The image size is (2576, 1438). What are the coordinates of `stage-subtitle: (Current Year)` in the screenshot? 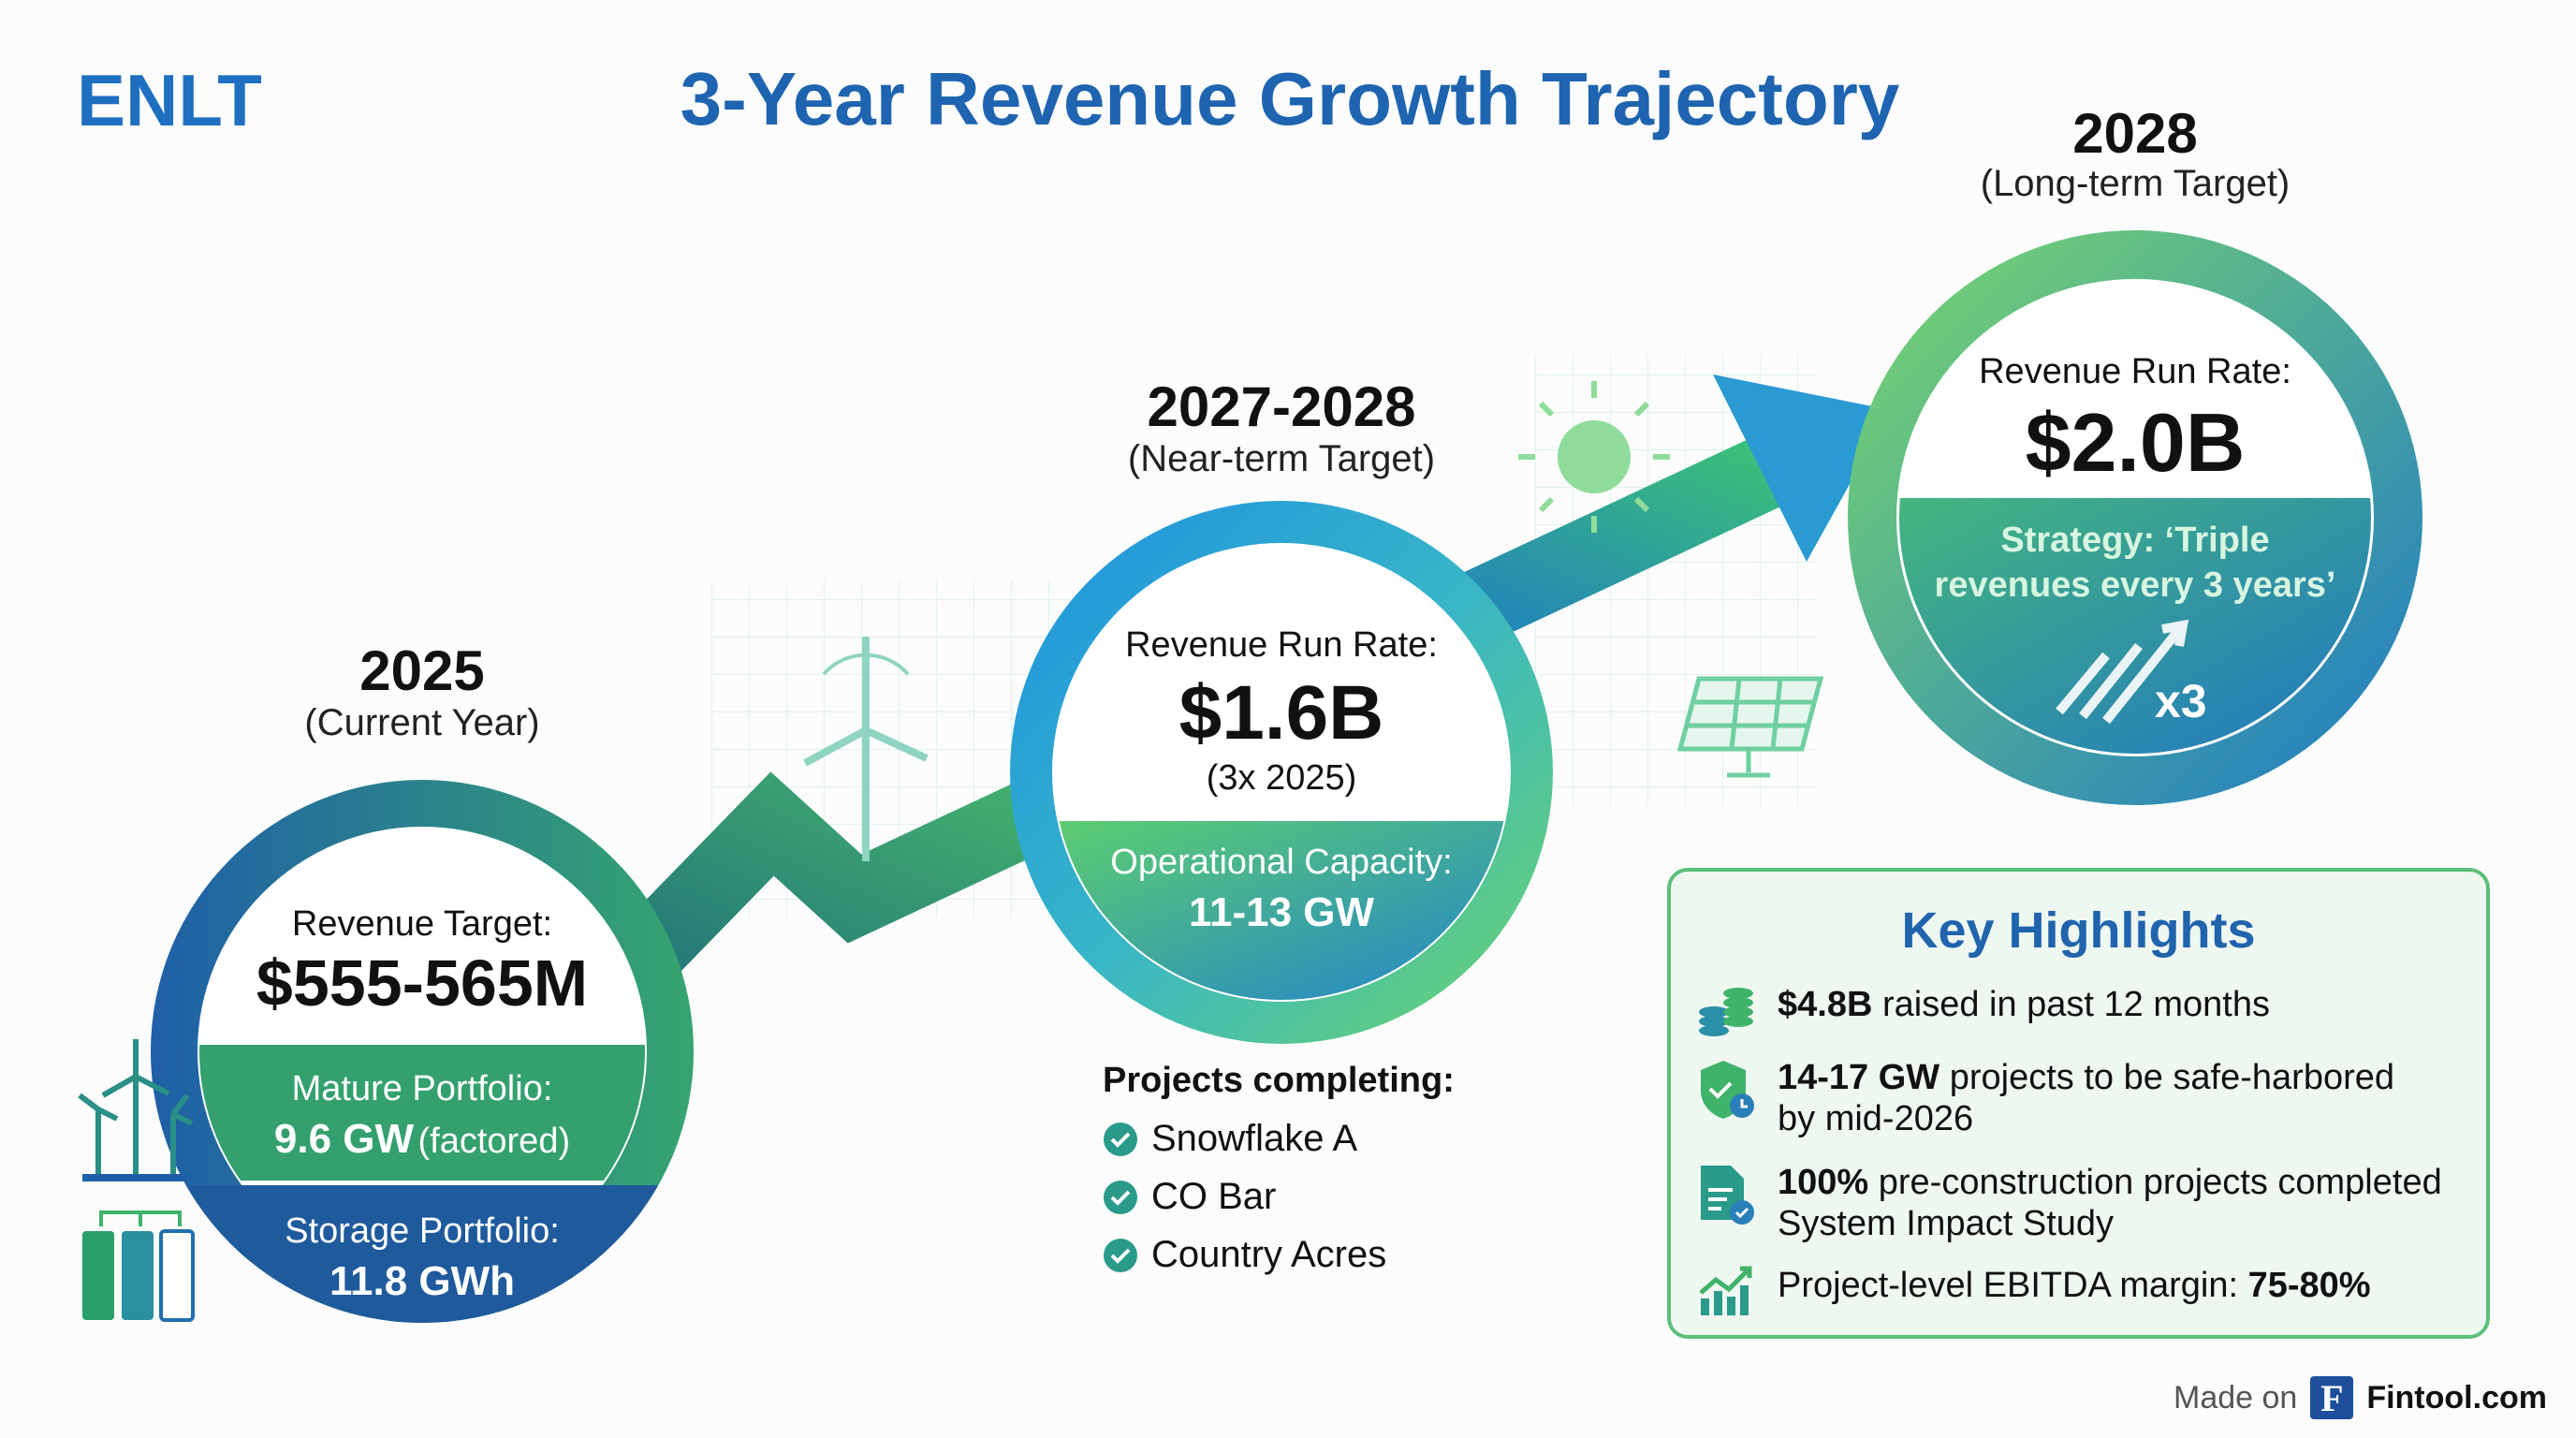 It's located at (422, 722).